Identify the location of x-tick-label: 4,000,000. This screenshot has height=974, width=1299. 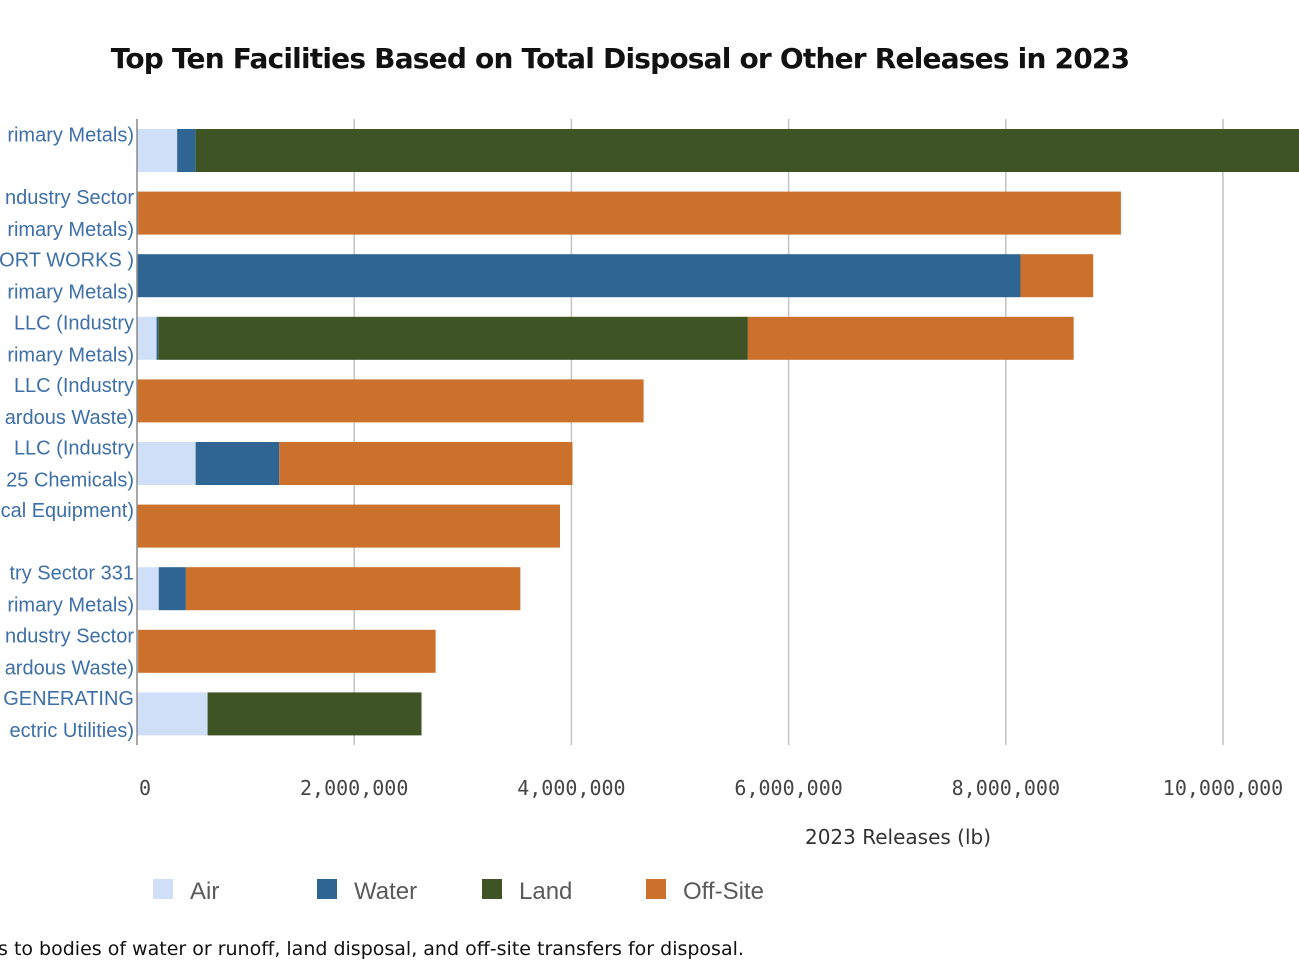
(571, 788).